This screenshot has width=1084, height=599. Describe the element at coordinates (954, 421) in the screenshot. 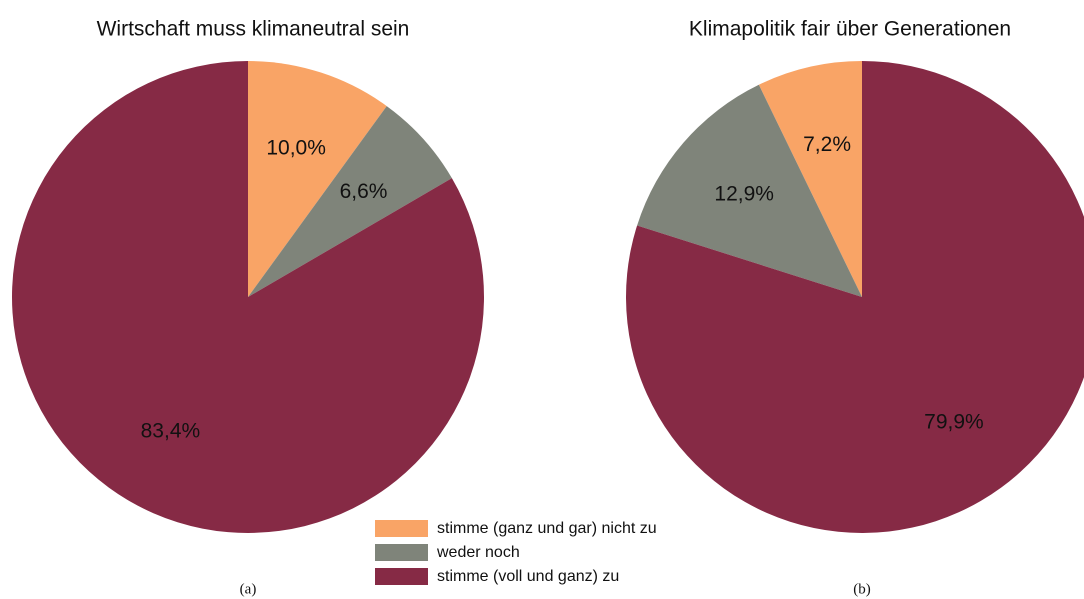

I see `slice-label: 79,9%` at that location.